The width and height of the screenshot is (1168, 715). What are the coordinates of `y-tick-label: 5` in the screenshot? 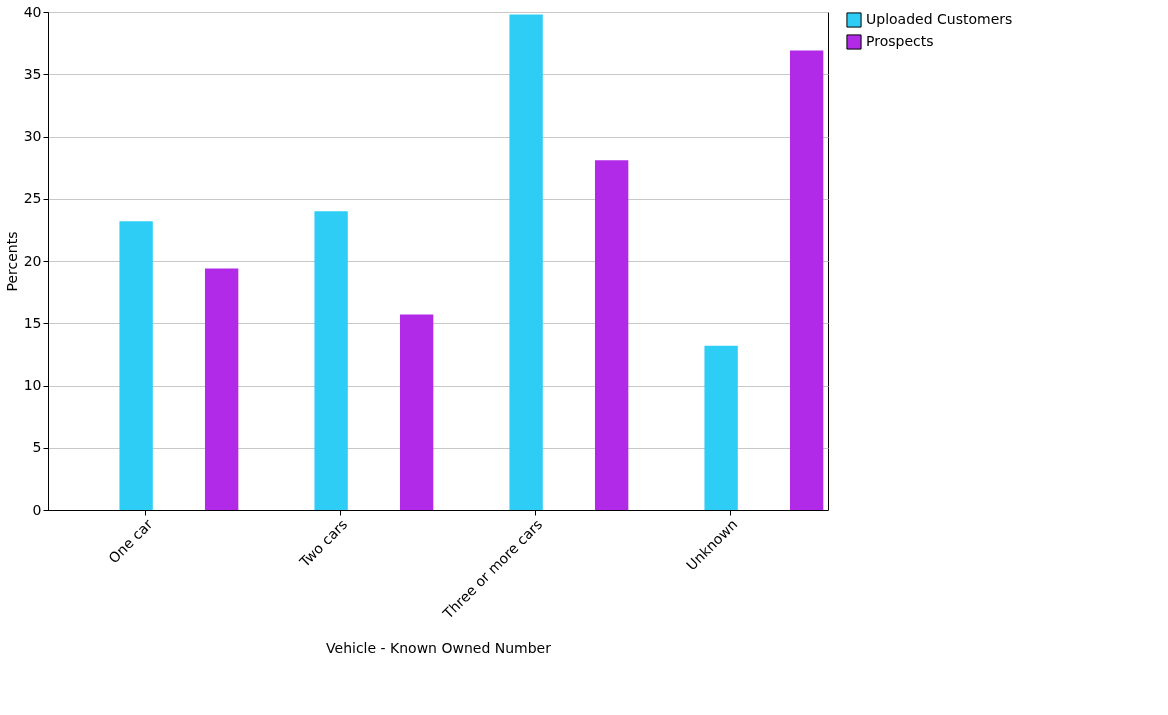 It's located at (37, 447).